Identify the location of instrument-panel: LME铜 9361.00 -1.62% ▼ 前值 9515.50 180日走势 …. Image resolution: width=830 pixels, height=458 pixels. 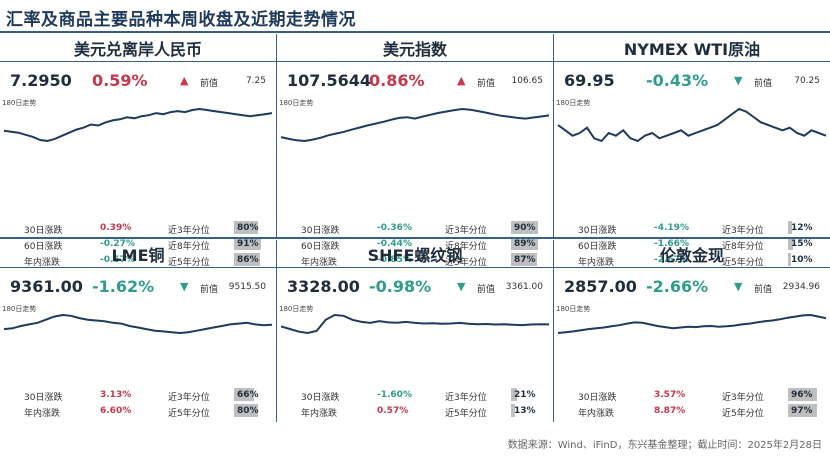
(138, 331).